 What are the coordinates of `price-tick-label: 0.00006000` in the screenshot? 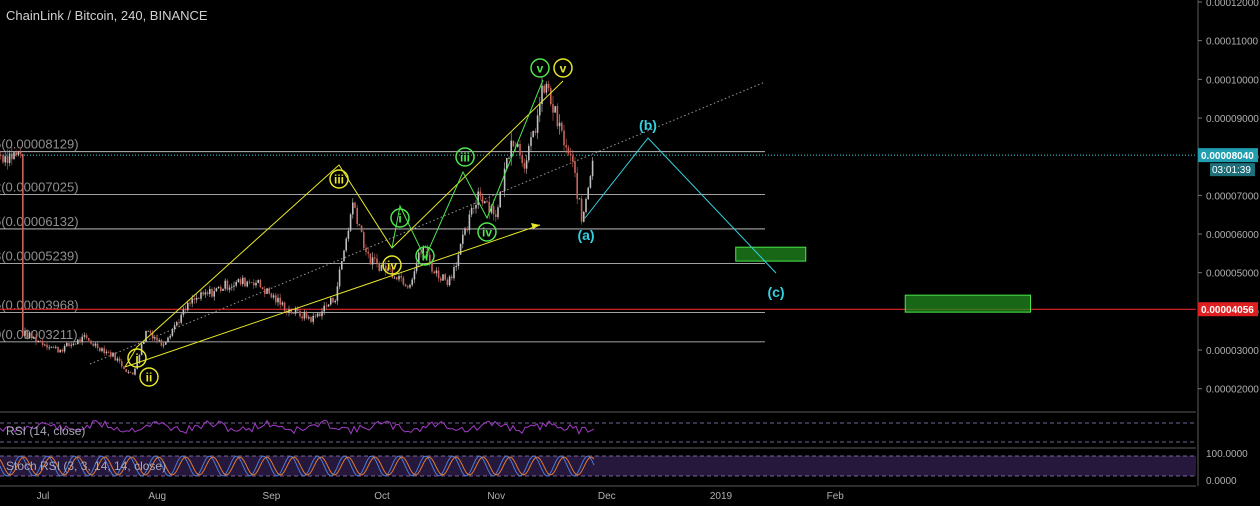 It's located at (1232, 235).